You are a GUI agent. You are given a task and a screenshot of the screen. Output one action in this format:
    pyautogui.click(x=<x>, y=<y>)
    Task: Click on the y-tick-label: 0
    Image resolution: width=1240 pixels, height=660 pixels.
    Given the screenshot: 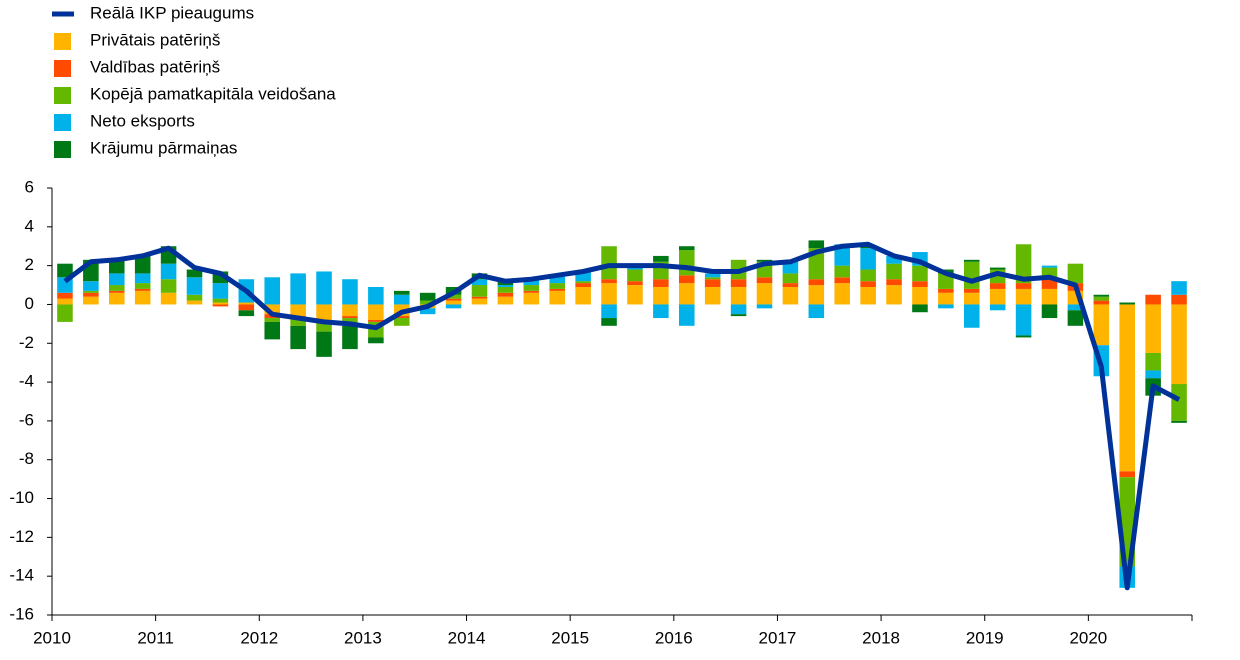 What is the action you would take?
    pyautogui.click(x=29, y=303)
    